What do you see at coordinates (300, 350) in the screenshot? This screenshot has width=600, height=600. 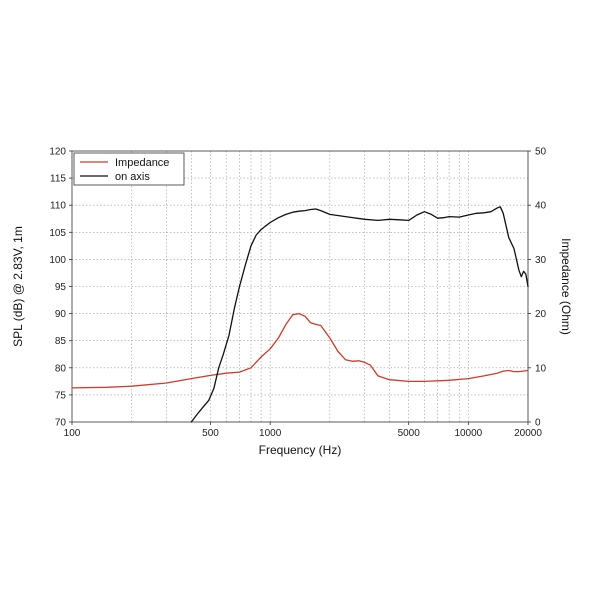 I see `series-line-impedance` at bounding box center [300, 350].